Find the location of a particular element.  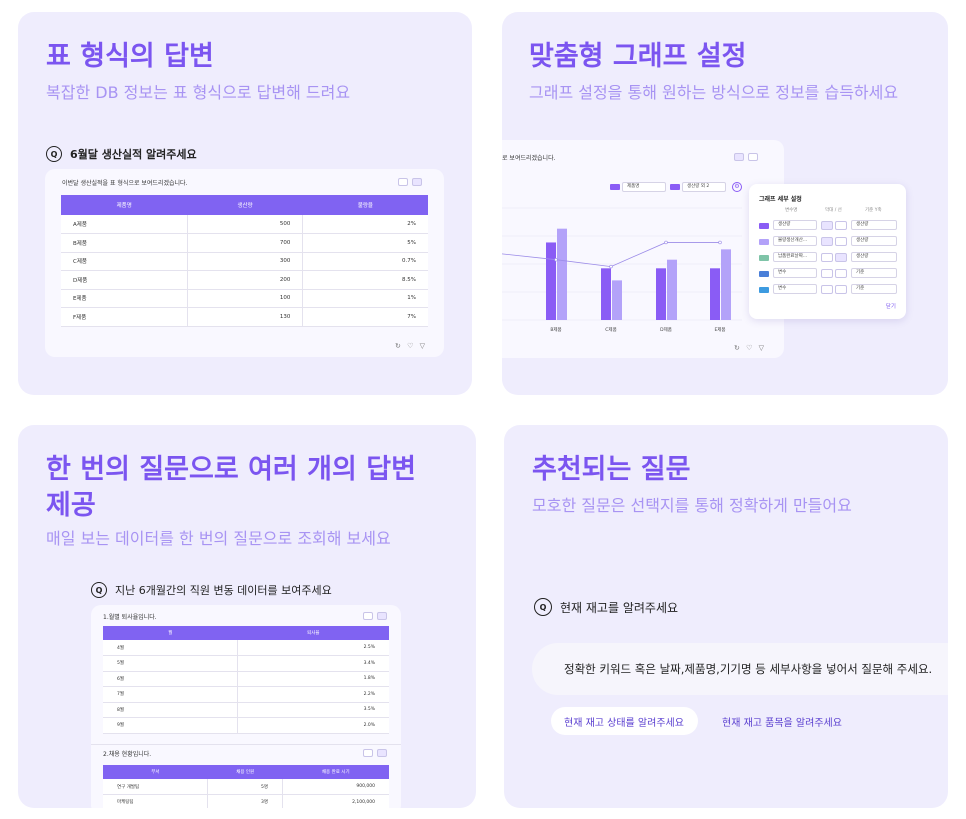

x-axis-tag-icon is located at coordinates (615, 187).